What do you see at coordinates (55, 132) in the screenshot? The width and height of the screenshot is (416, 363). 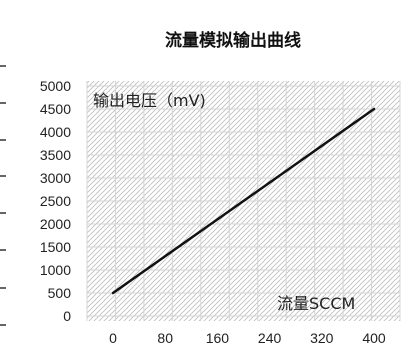 I see `y-tick-label: 4000` at bounding box center [55, 132].